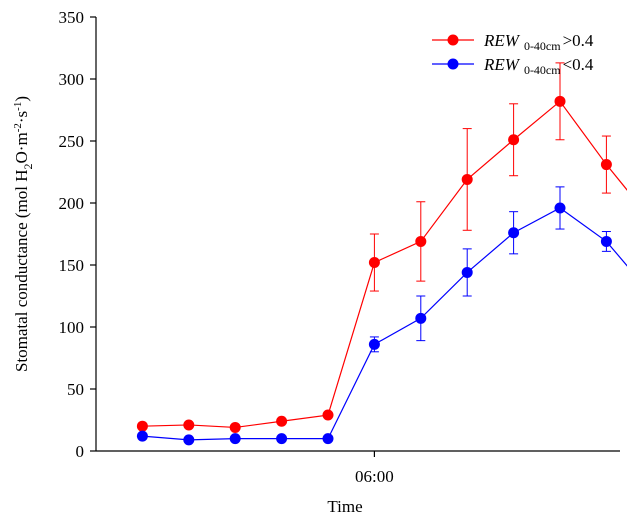 Image resolution: width=627 pixels, height=519 pixels. Describe the element at coordinates (578, 64) in the screenshot. I see `legend-label-tail: <0.4` at that location.